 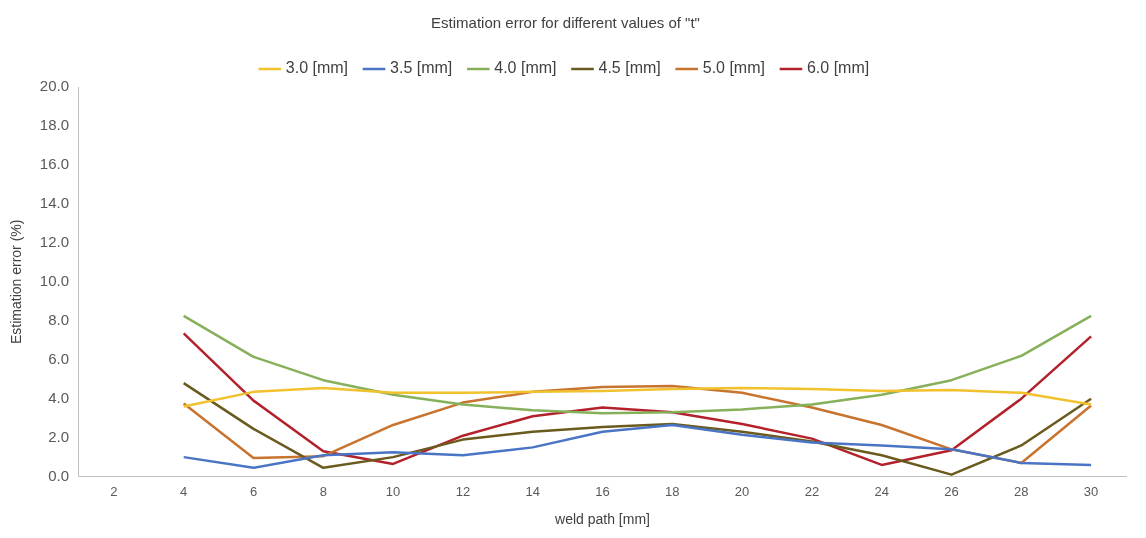 I want to click on y-tick-label: 6.0, so click(x=58, y=358).